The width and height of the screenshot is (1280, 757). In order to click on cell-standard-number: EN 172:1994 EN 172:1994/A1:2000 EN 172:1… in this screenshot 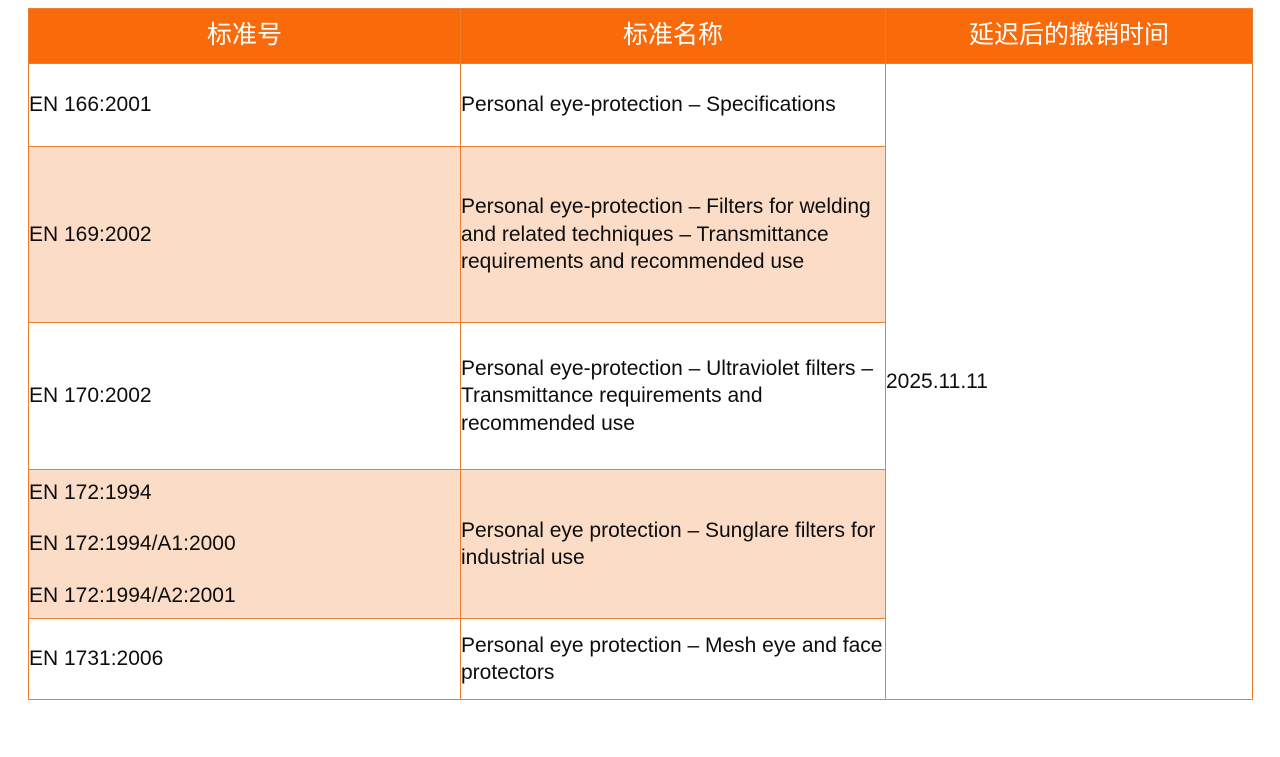, I will do `click(244, 544)`.